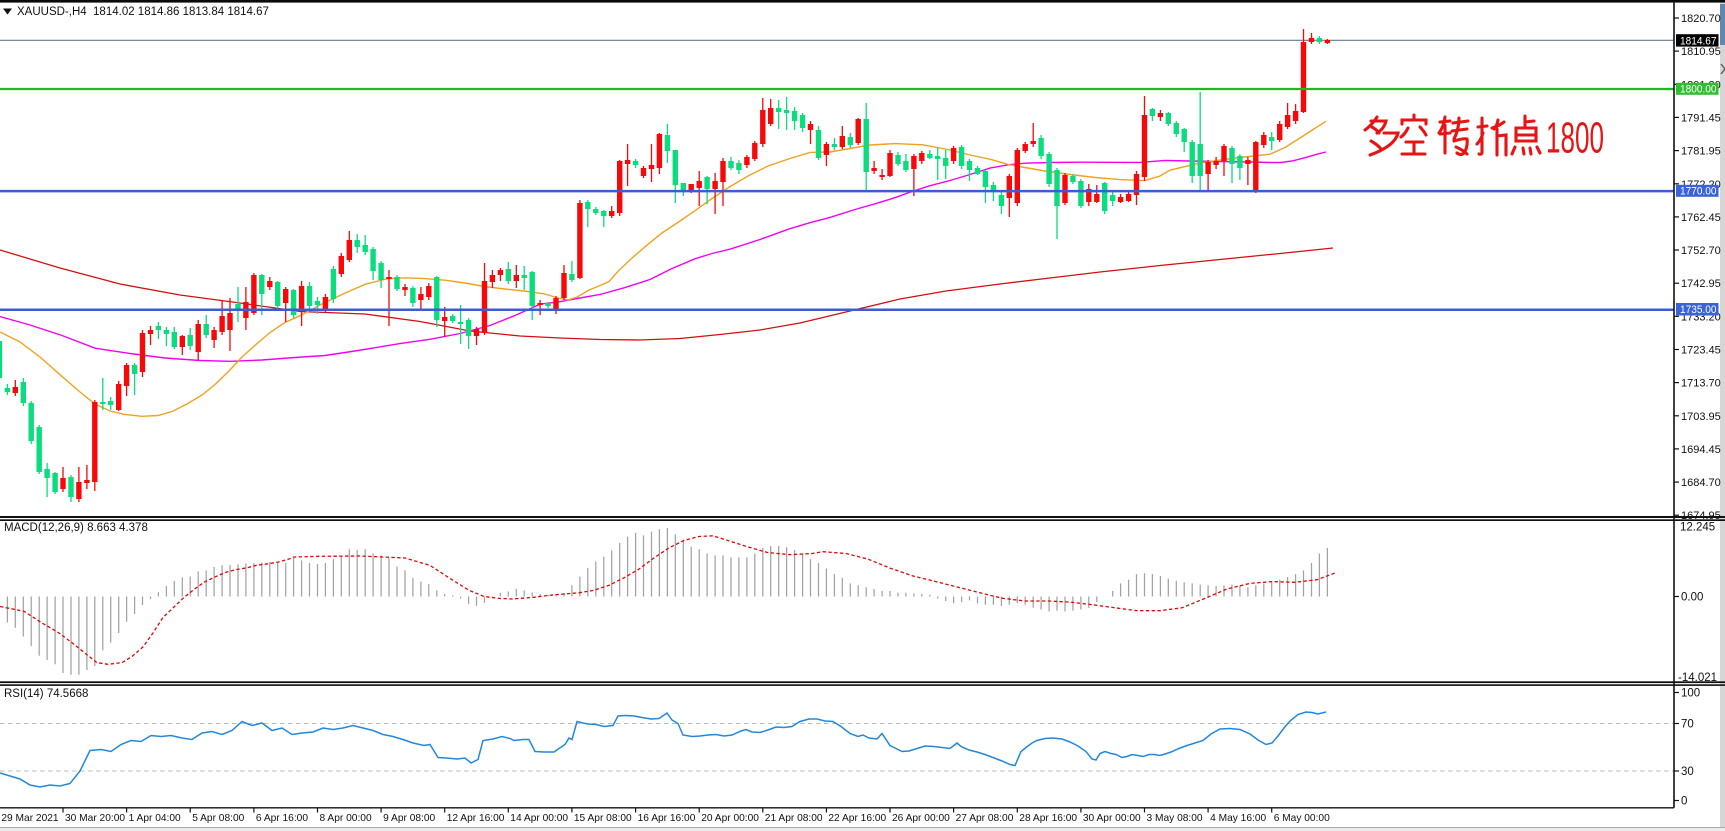 The height and width of the screenshot is (831, 1725). I want to click on svg-text: 15 Apr 08:00, so click(603, 818).